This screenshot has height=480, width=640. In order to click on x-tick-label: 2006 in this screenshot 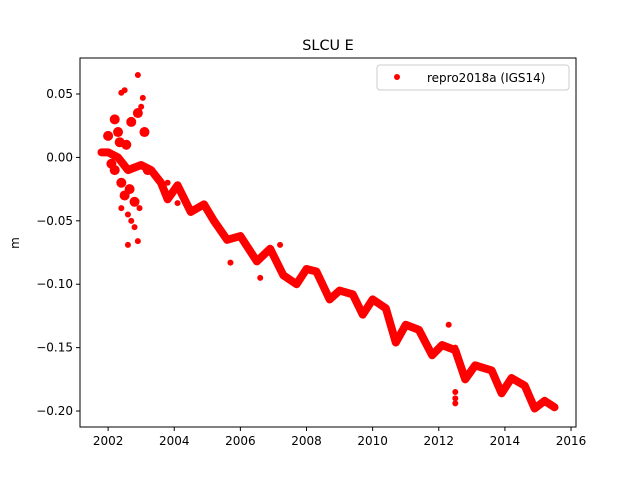, I will do `click(240, 441)`.